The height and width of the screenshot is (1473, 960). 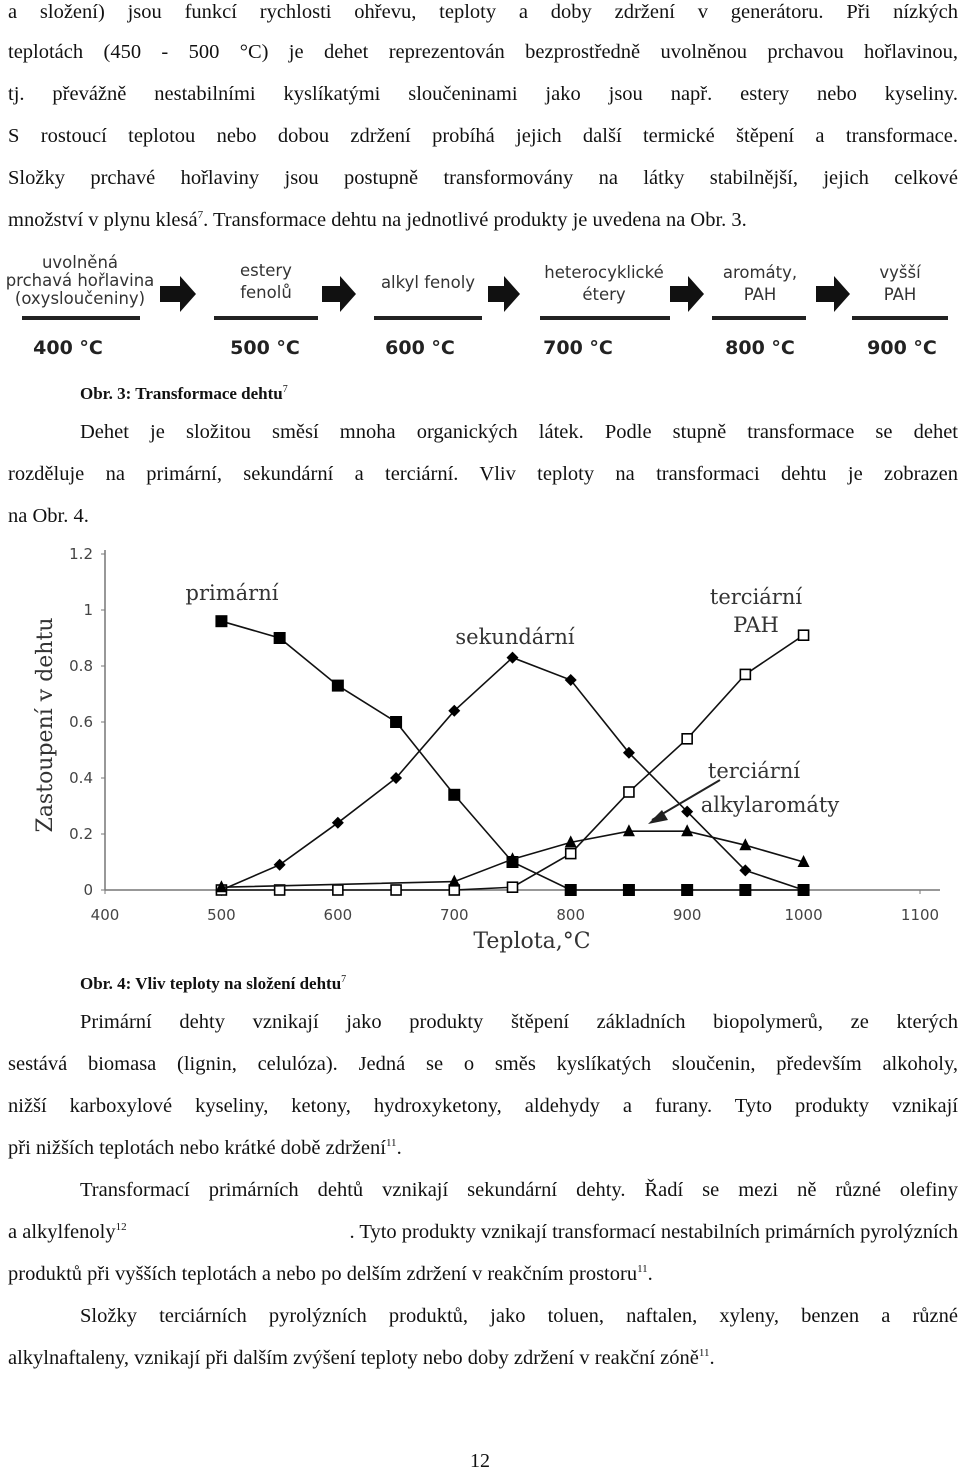 What do you see at coordinates (515, 907) in the screenshot?
I see `x-ticks: 400 500 600 700 800 900 1000 1100` at bounding box center [515, 907].